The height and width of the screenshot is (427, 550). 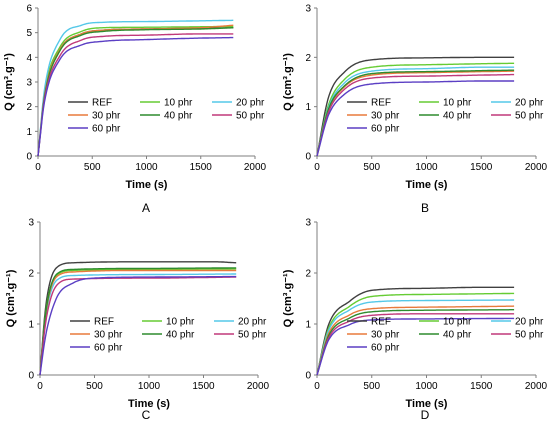 What do you see at coordinates (146, 415) in the screenshot?
I see `panel-label: C` at bounding box center [146, 415].